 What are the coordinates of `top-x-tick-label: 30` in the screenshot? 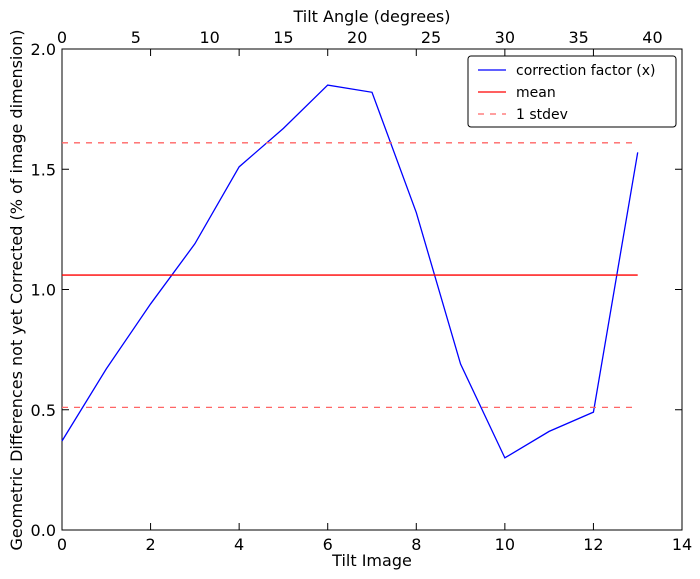 It's located at (505, 37).